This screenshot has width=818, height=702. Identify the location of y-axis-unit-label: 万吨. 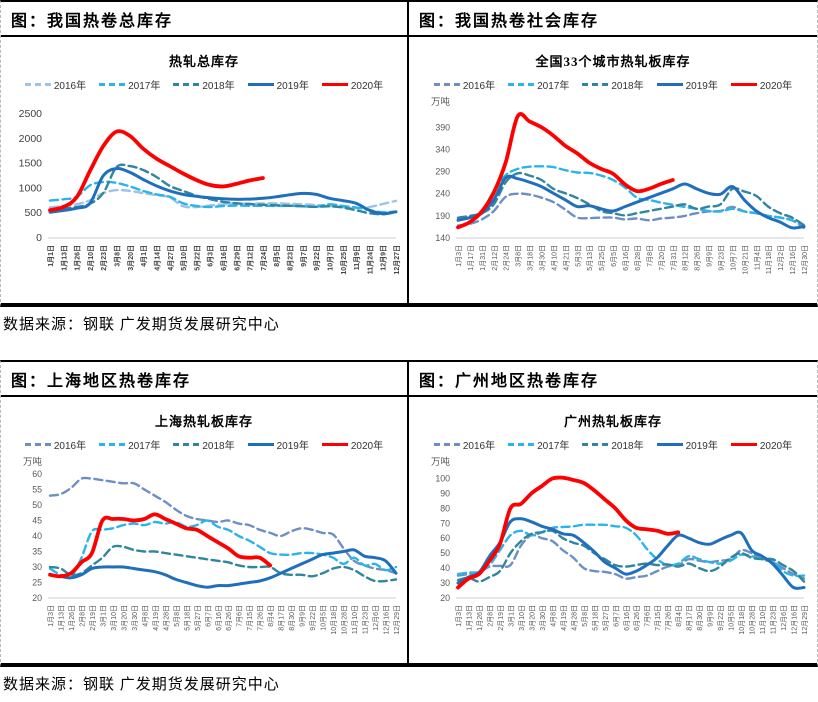
(33, 462).